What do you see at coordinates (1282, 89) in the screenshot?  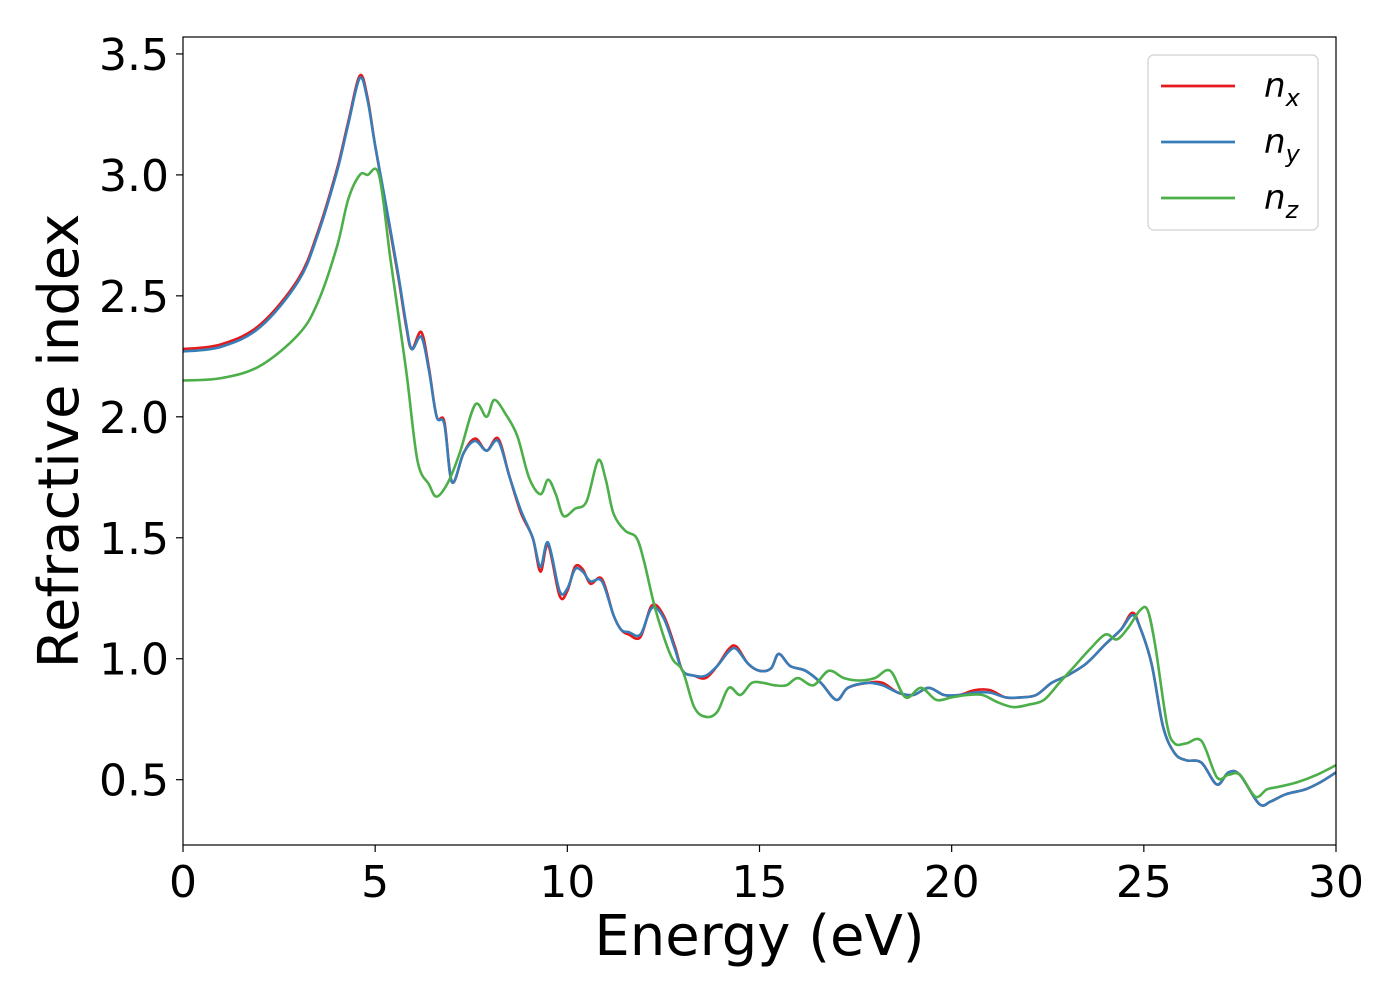 I see `legend-label-x: nx` at bounding box center [1282, 89].